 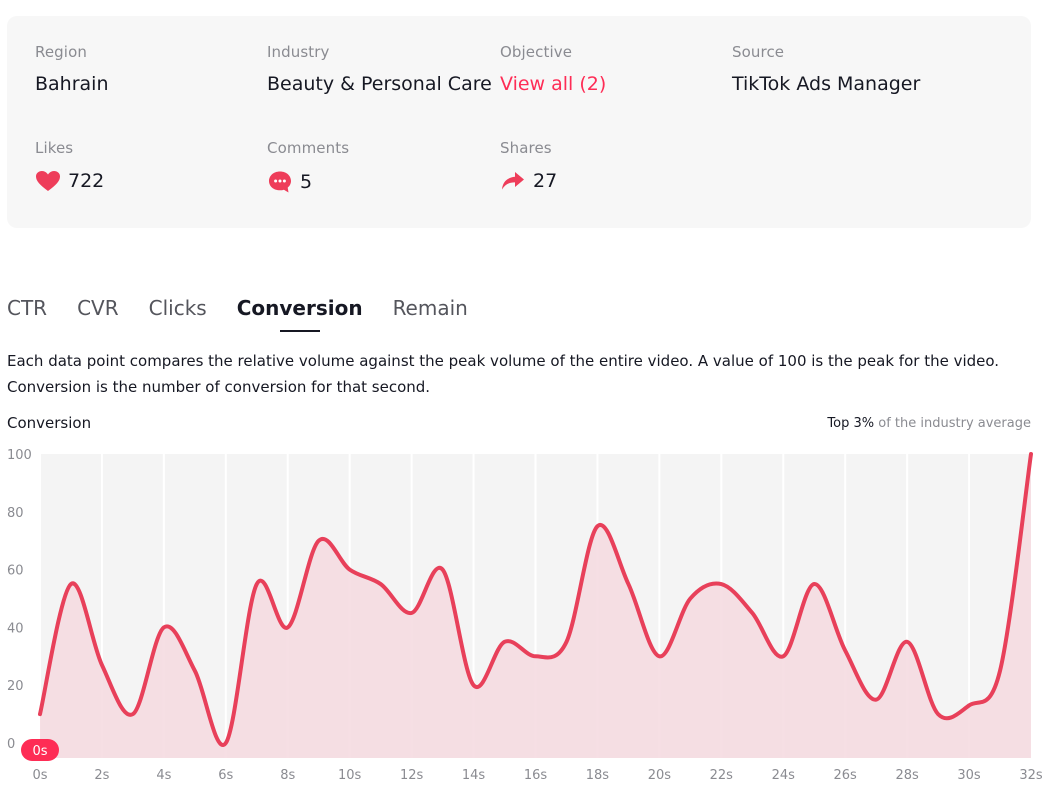 What do you see at coordinates (379, 69) in the screenshot?
I see `industry-cell: Industry Beauty & Personal Care` at bounding box center [379, 69].